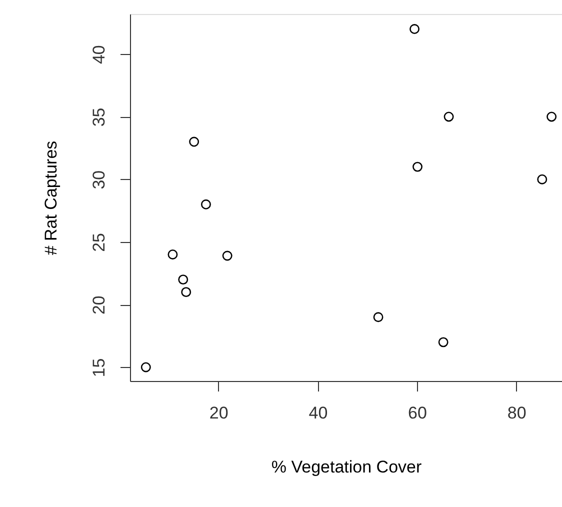  I want to click on y-tick-label: 40, so click(99, 54).